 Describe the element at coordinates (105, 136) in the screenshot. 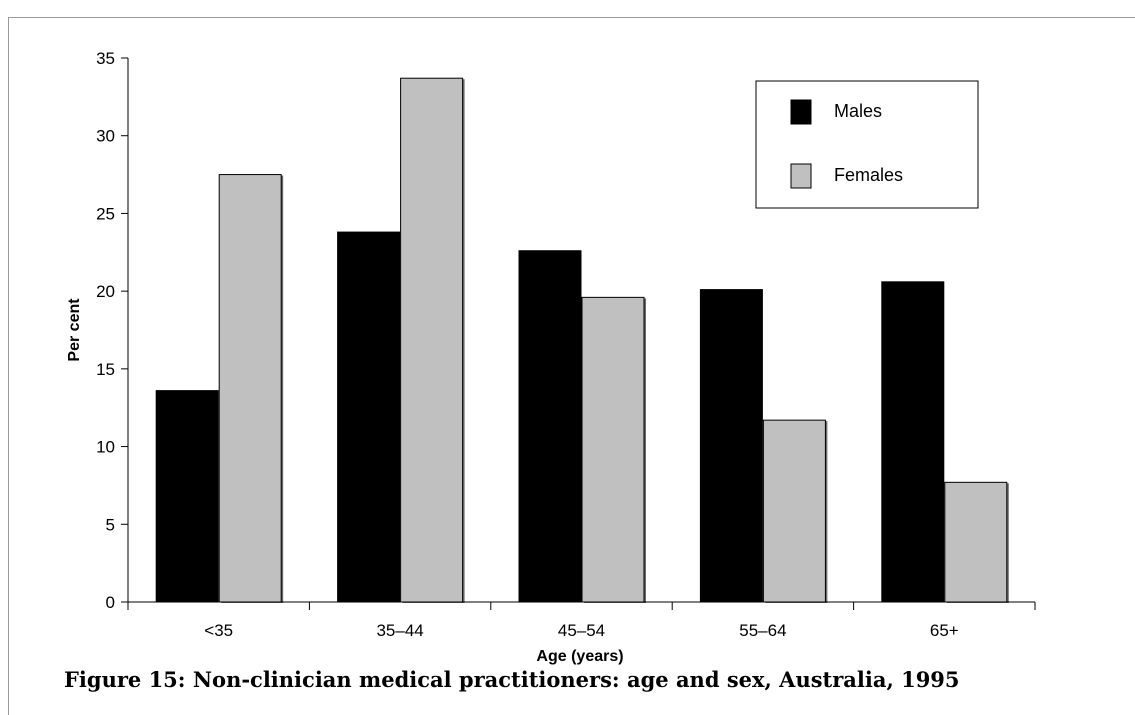

I see `y-tick-label: 30` at that location.